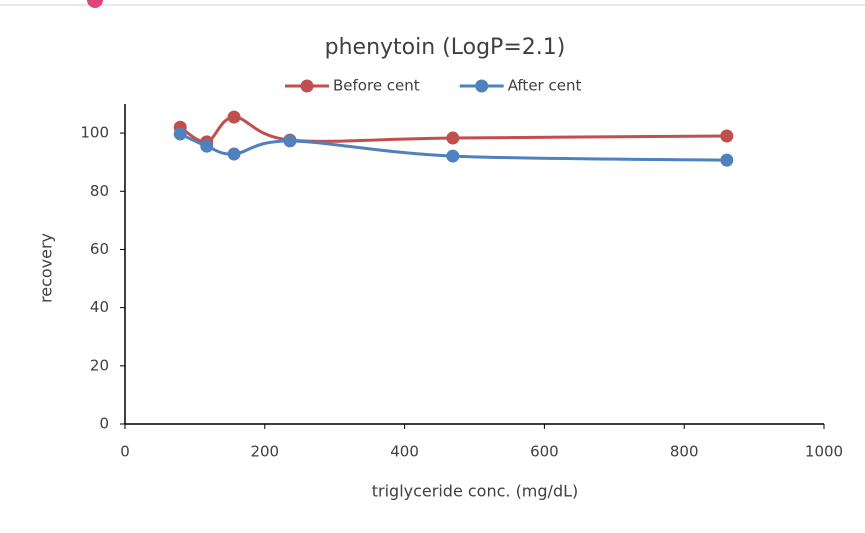 The width and height of the screenshot is (865, 533). What do you see at coordinates (544, 452) in the screenshot?
I see `x-tick-label: 600` at bounding box center [544, 452].